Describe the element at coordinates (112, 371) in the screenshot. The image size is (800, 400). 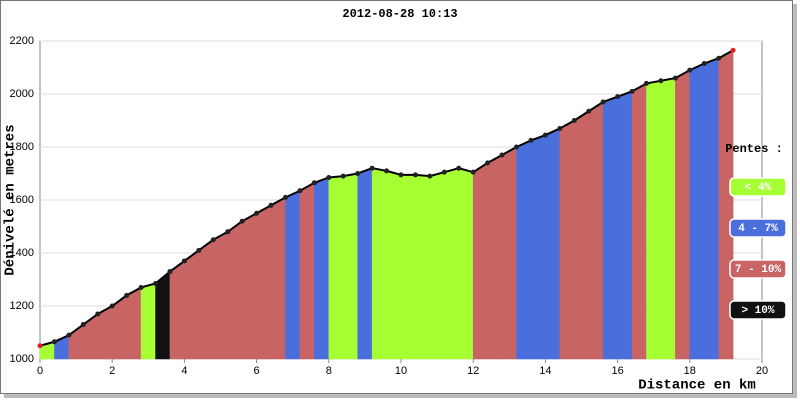
I see `x-tick-label: 2` at that location.